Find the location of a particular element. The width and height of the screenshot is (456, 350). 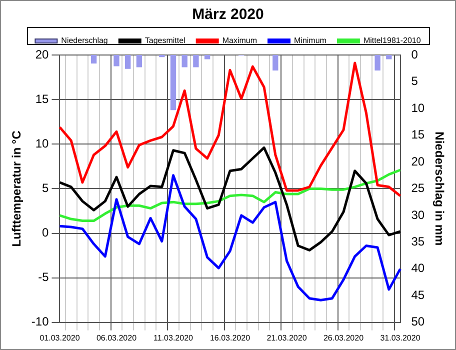

y2-tick-label: 10 is located at coordinates (418, 107).